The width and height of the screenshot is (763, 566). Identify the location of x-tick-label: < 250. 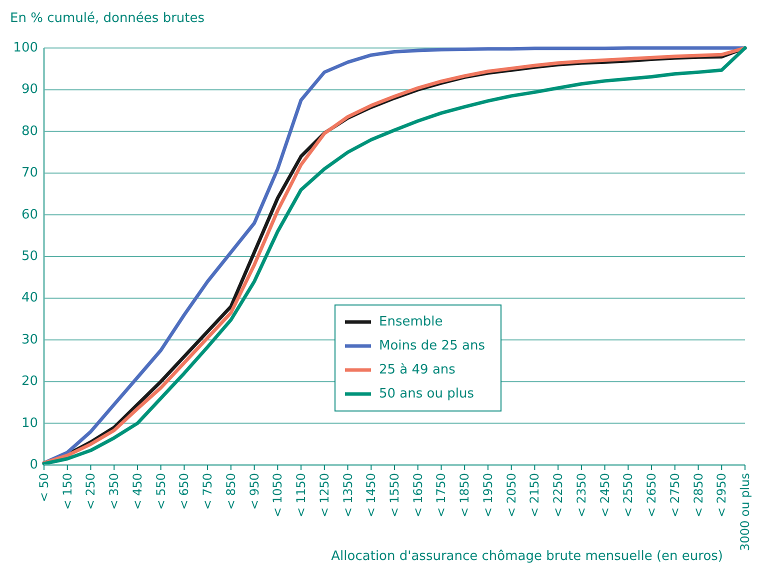
(91, 491).